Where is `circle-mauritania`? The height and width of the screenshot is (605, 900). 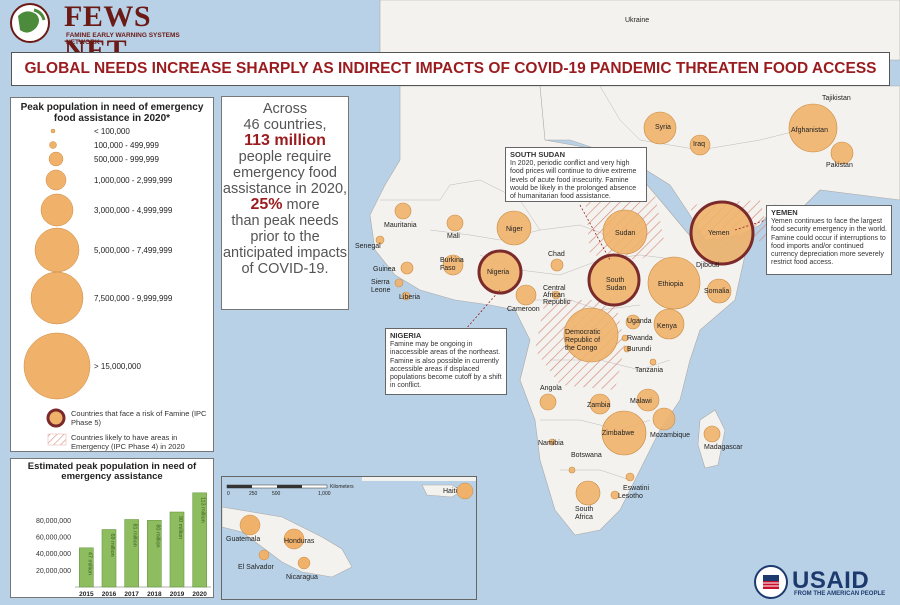 circle-mauritania is located at coordinates (403, 211).